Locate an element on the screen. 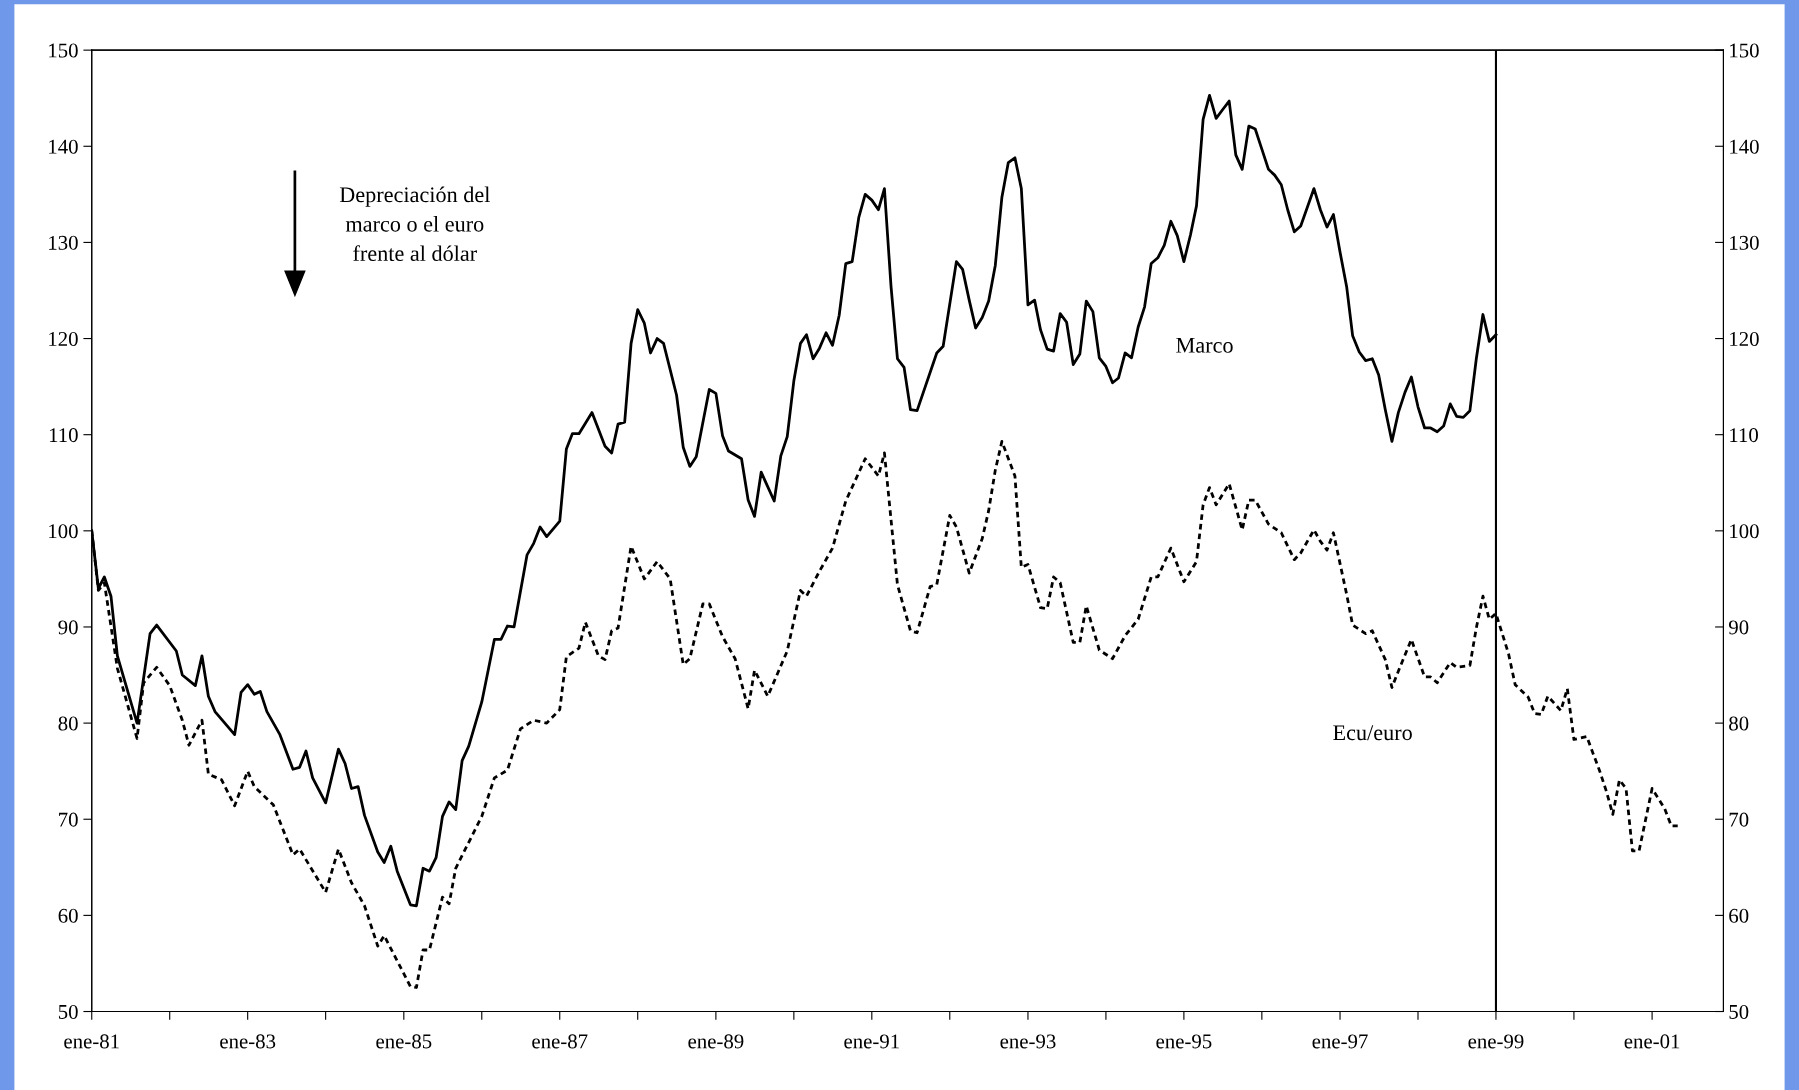 The height and width of the screenshot is (1090, 1799). x-tick-label: ene-85 is located at coordinates (404, 1041).